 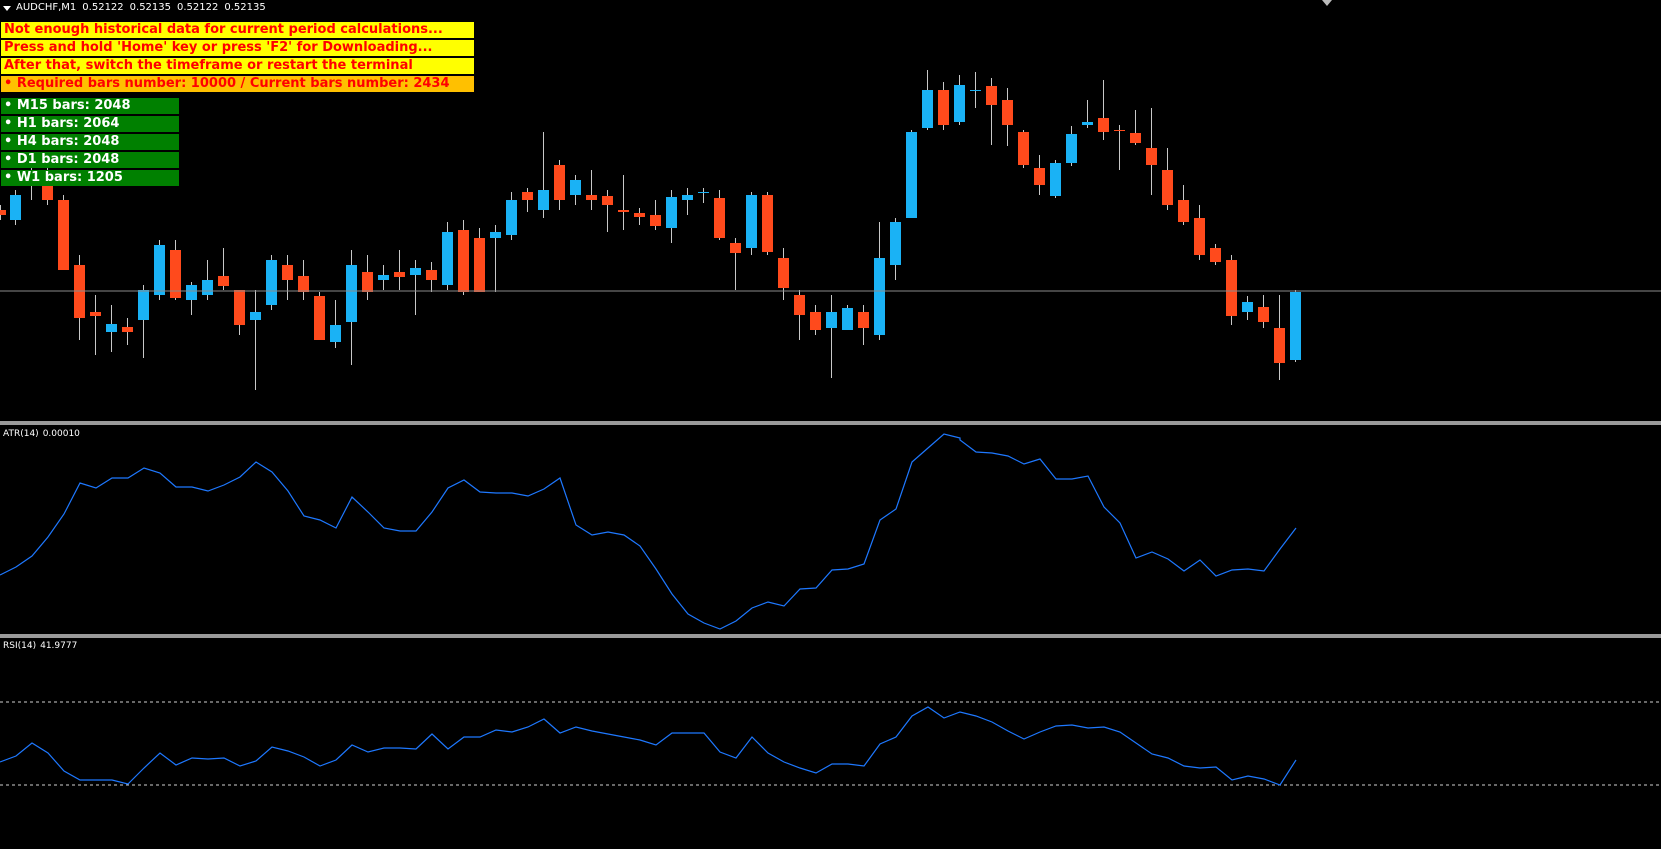 What do you see at coordinates (830, 636) in the screenshot?
I see `pane-separator-rsi` at bounding box center [830, 636].